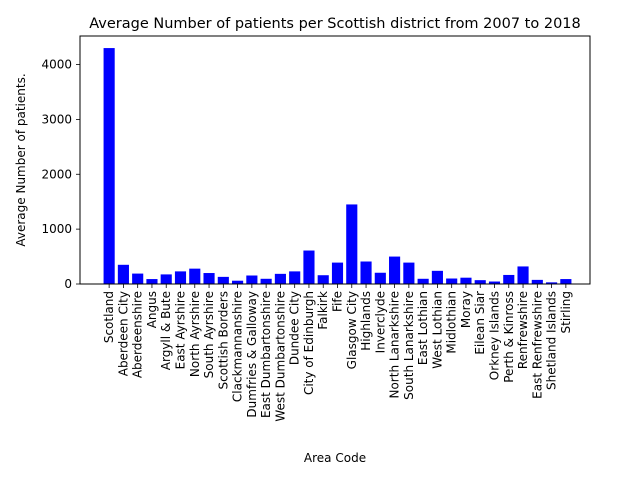 This screenshot has height=480, width=640. Describe the element at coordinates (181, 330) in the screenshot. I see `x-tick-label: East Ayrshire` at that location.